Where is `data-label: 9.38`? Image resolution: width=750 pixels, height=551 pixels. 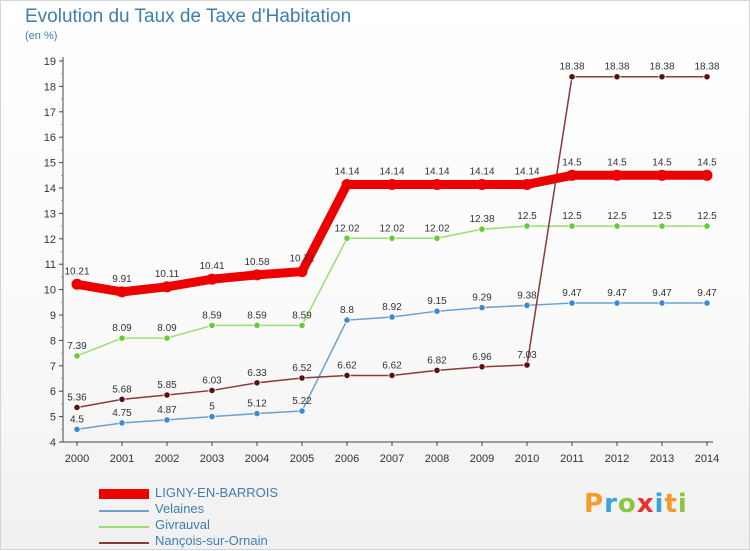 data-label: 9.38 is located at coordinates (527, 295).